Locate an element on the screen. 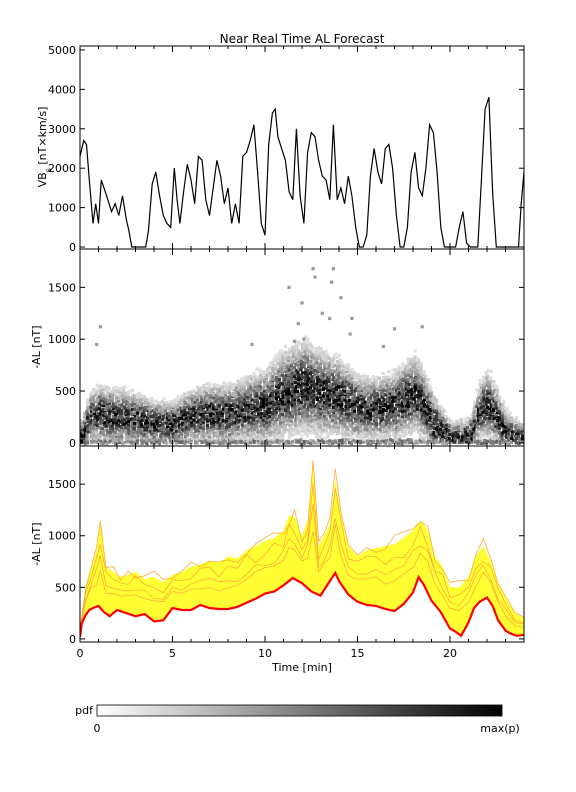 This screenshot has height=792, width=576. vbs-ytick-label: 1000 is located at coordinates (62, 208).